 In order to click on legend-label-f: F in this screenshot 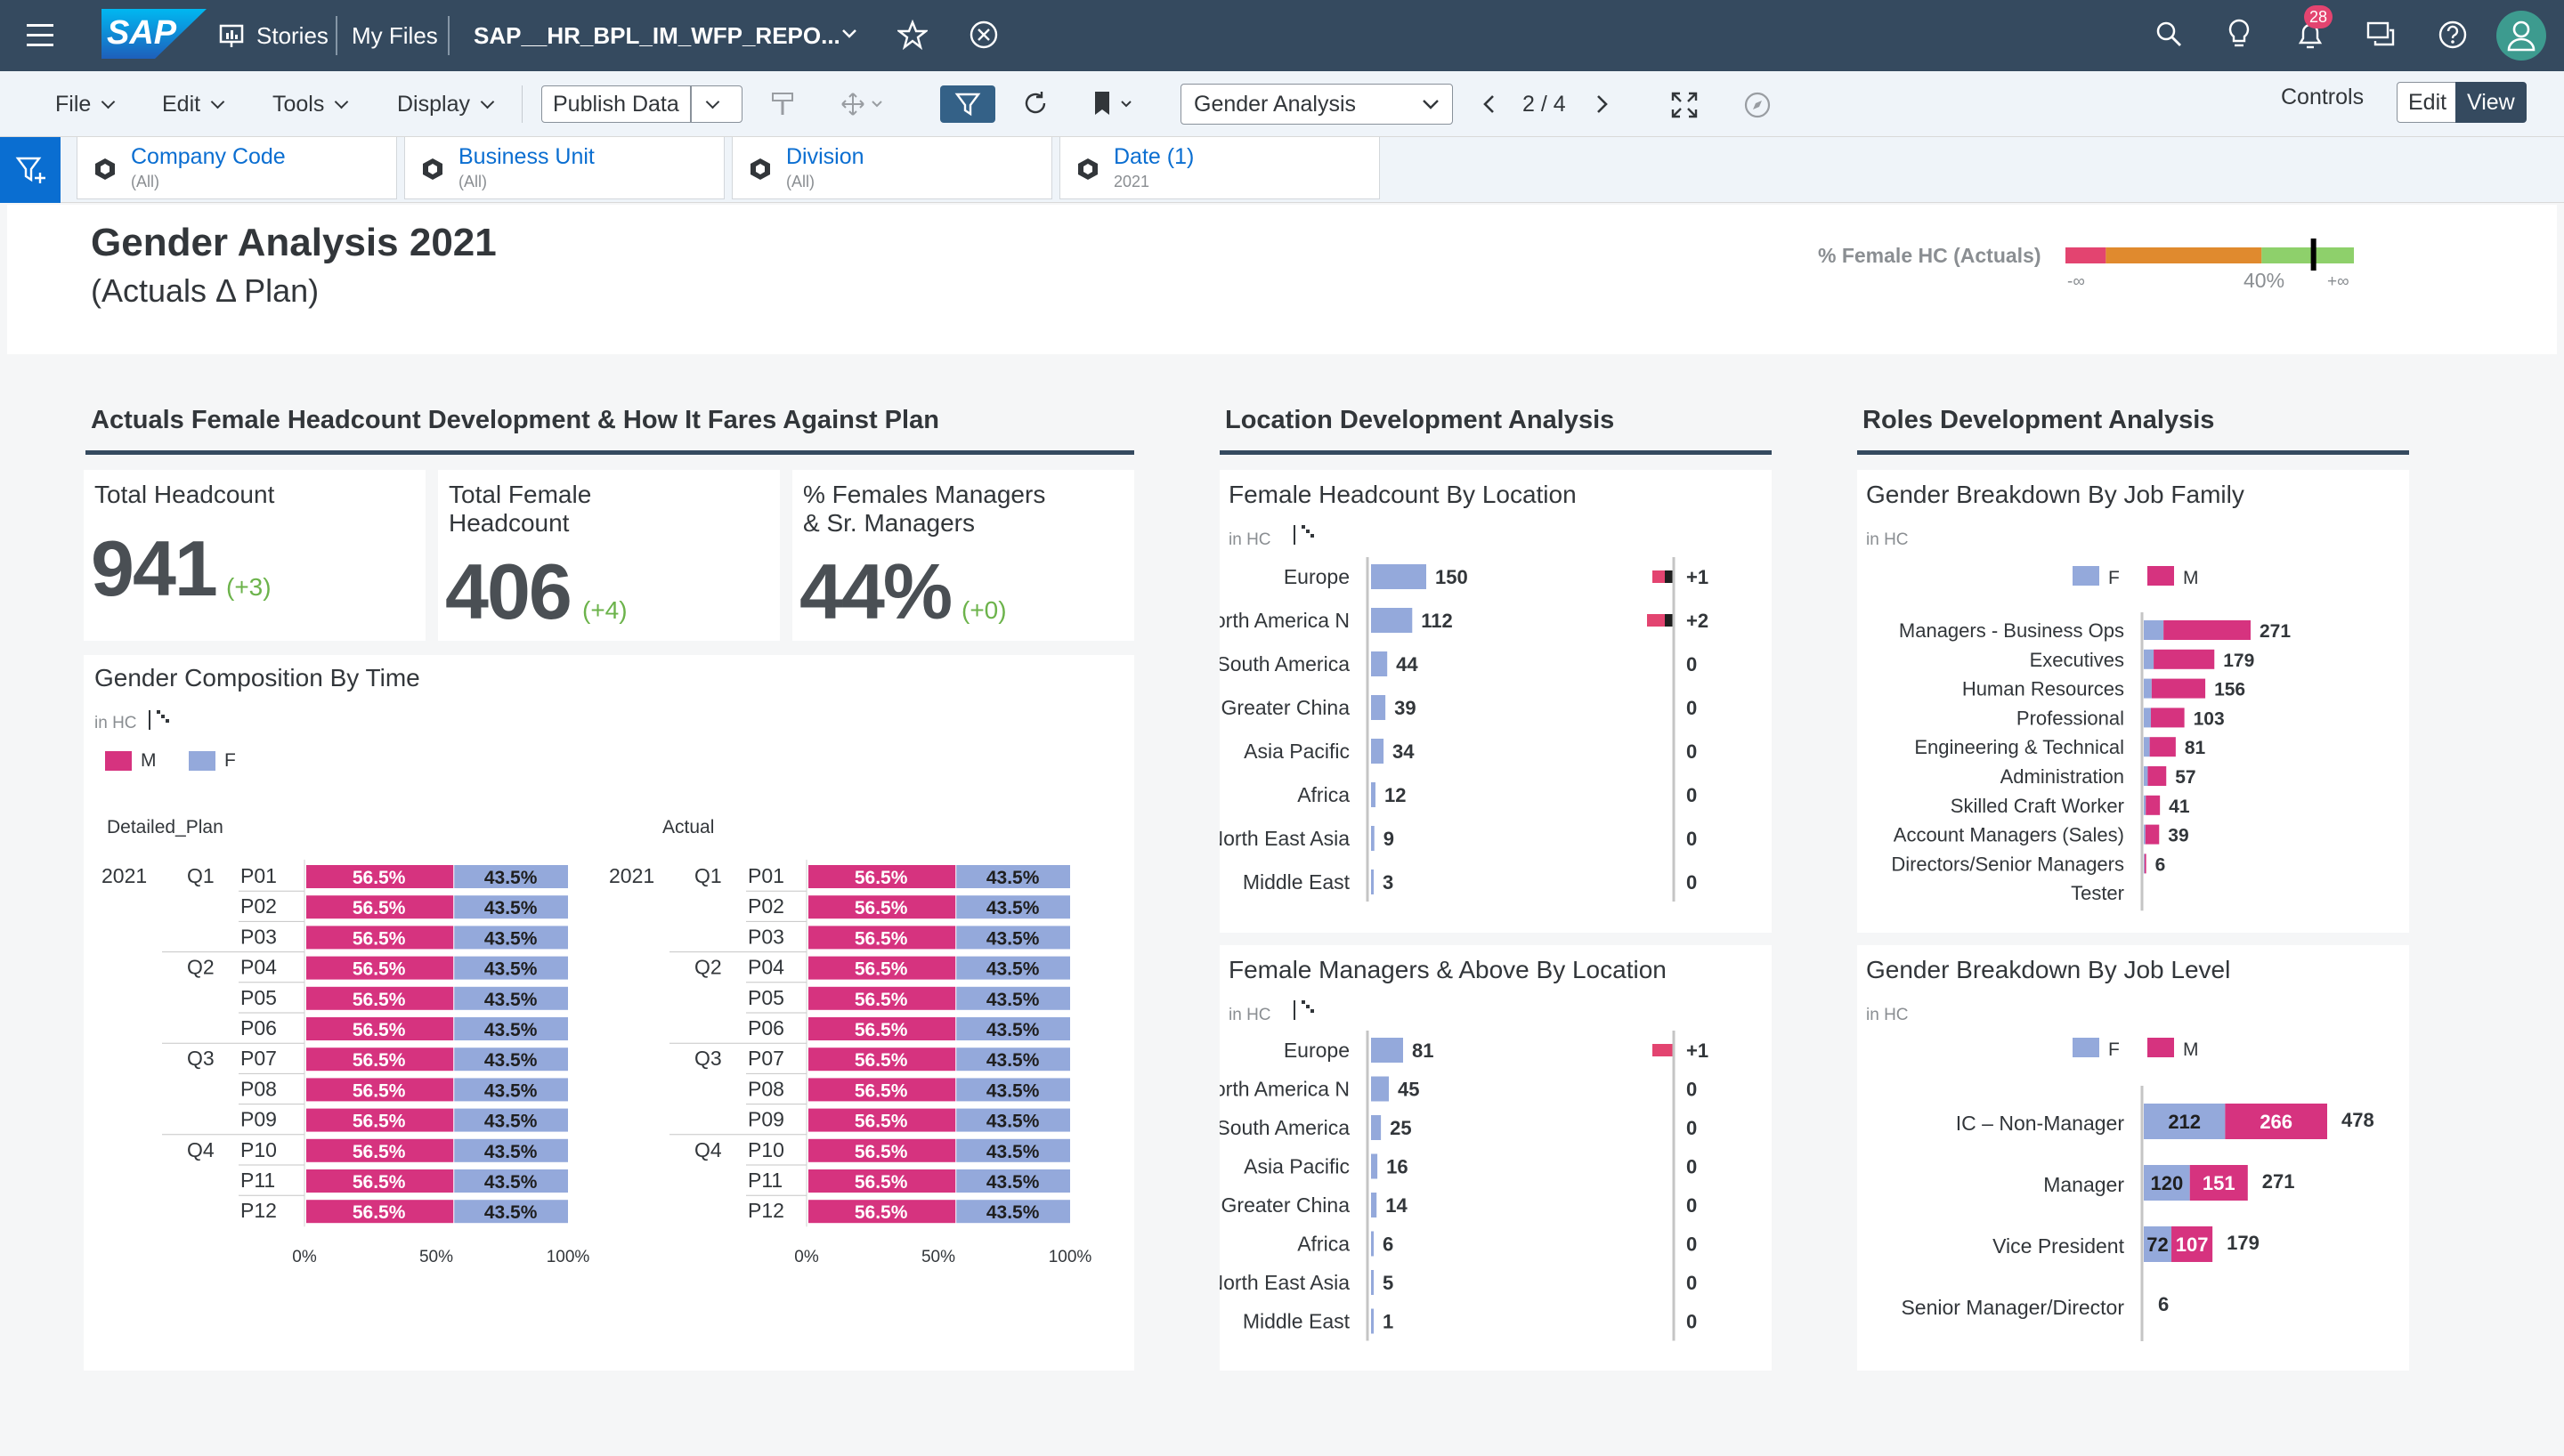, I will do `click(2114, 1049)`.